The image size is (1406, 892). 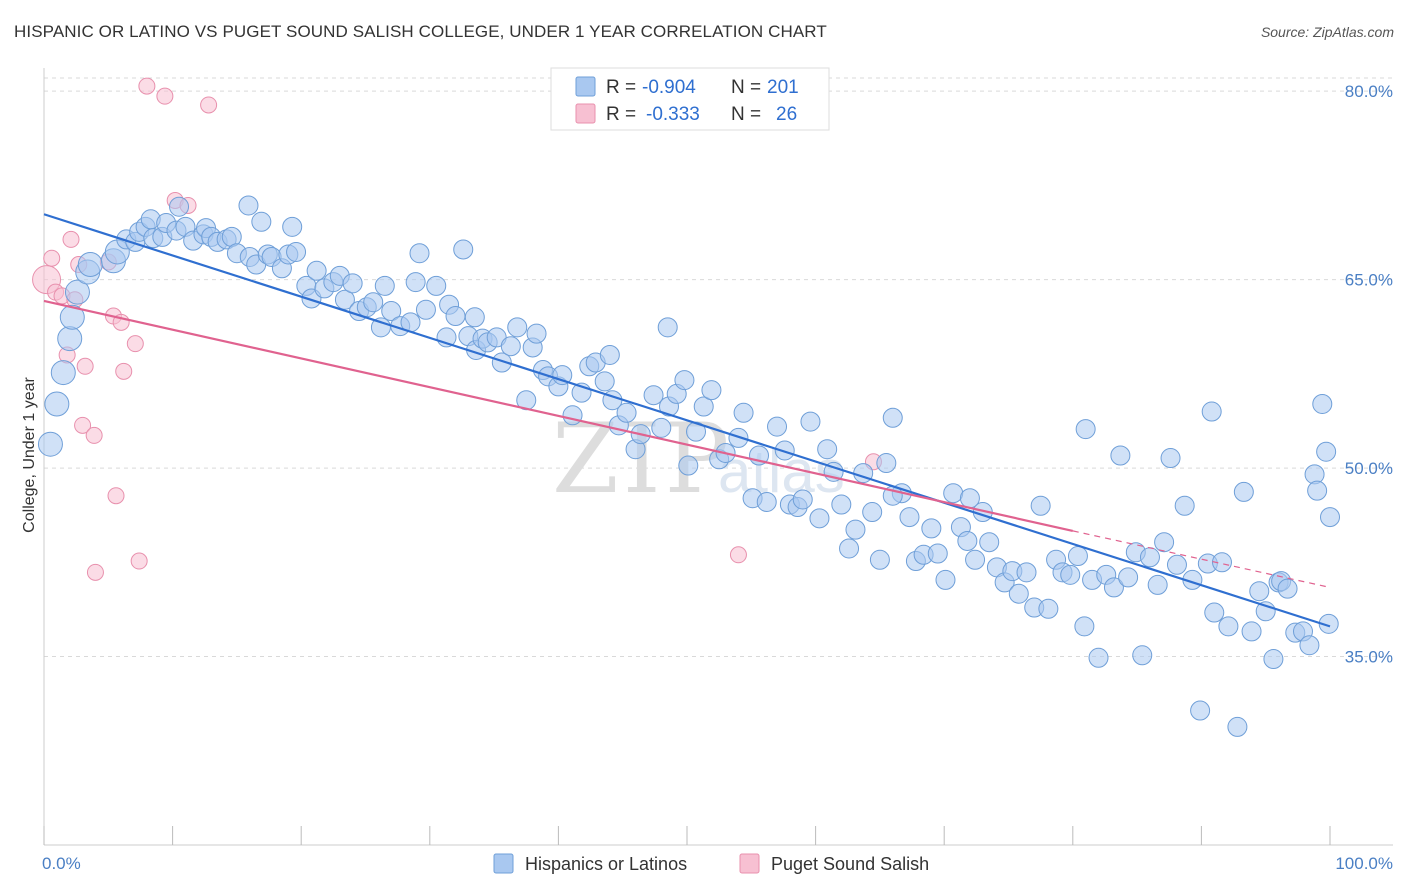 I want to click on legend-n-value-pink: 26, so click(x=786, y=114).